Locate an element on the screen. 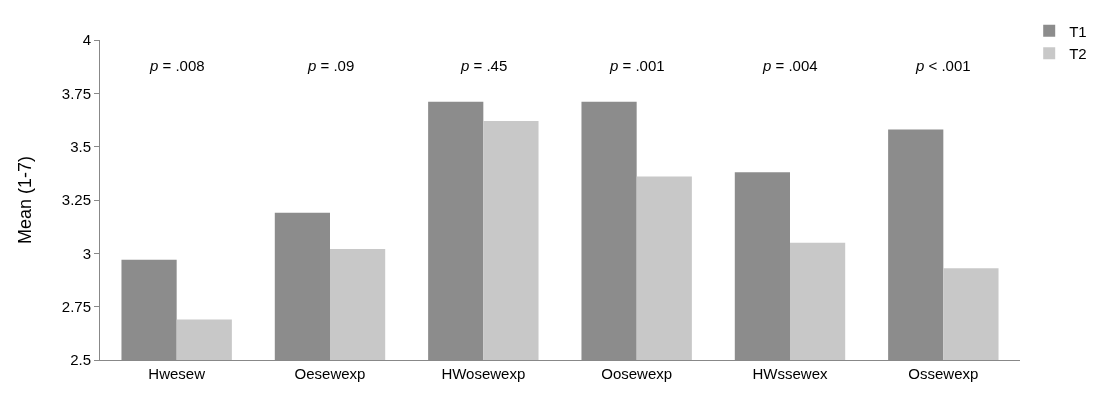 This screenshot has height=400, width=1110. annotation: p = .004 is located at coordinates (790, 65).